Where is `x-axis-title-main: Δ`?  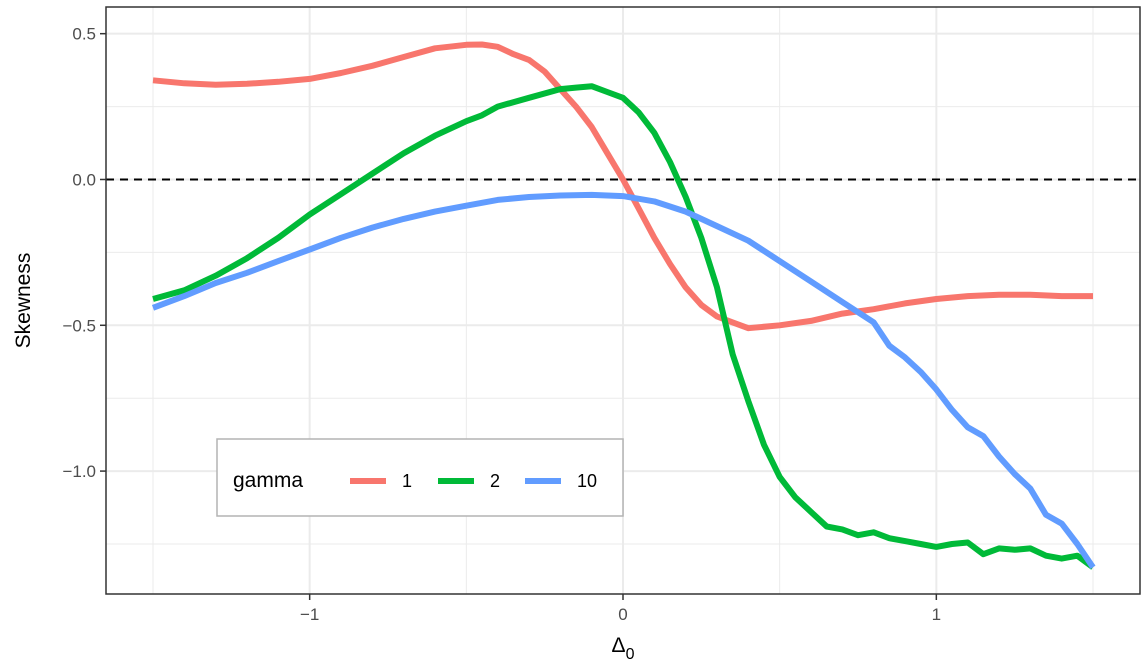
x-axis-title-main: Δ is located at coordinates (619, 645).